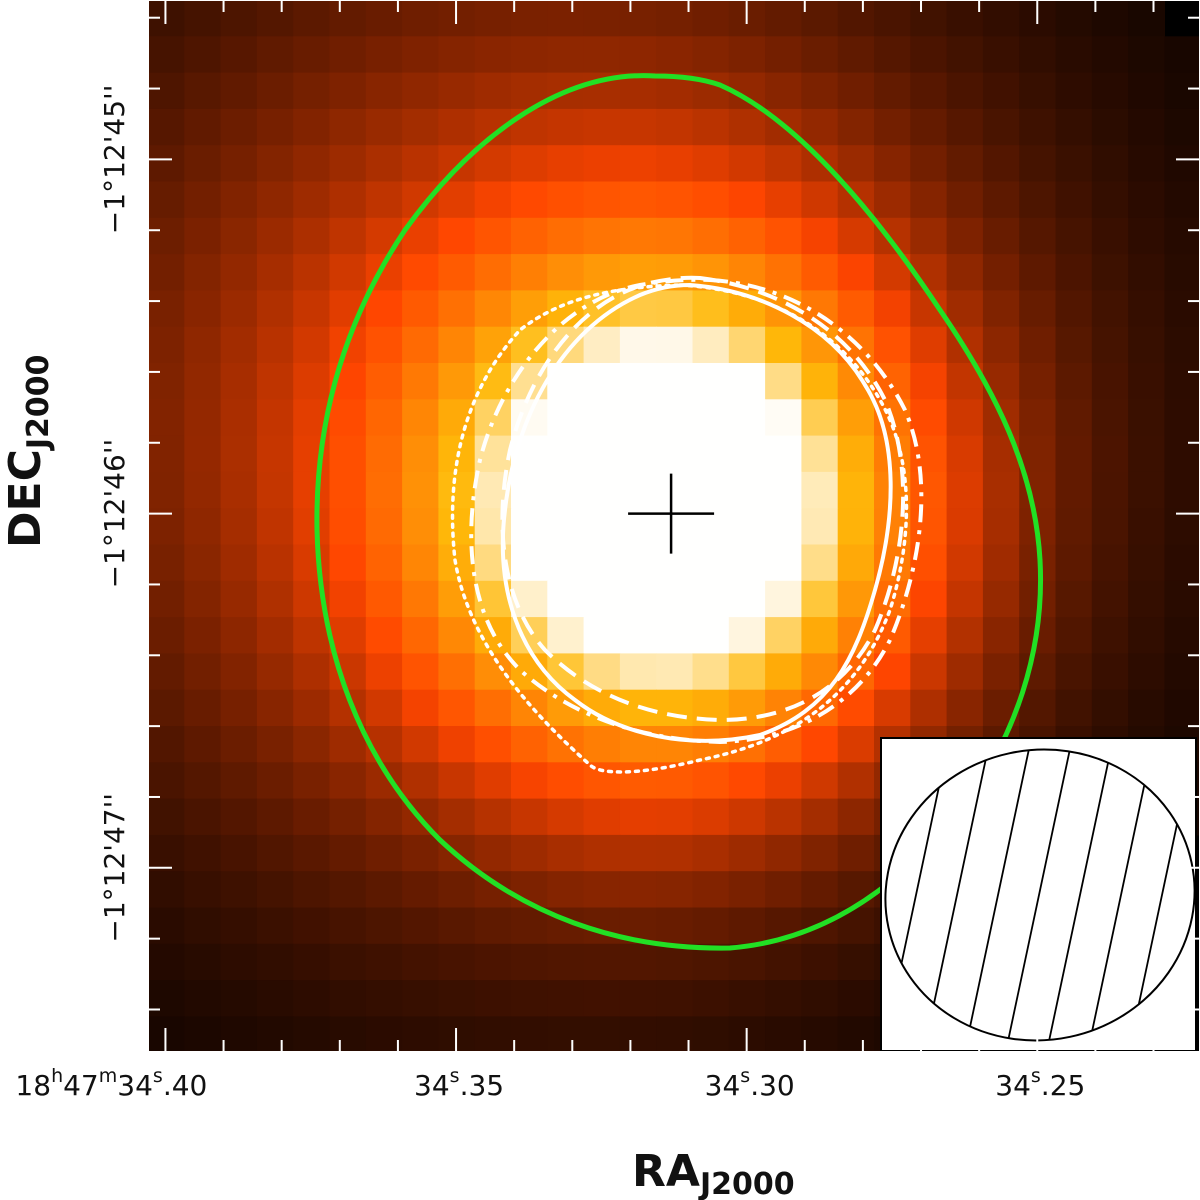 Image resolution: width=1200 pixels, height=1200 pixels. What do you see at coordinates (1040, 895) in the screenshot?
I see `beam-ellipse` at bounding box center [1040, 895].